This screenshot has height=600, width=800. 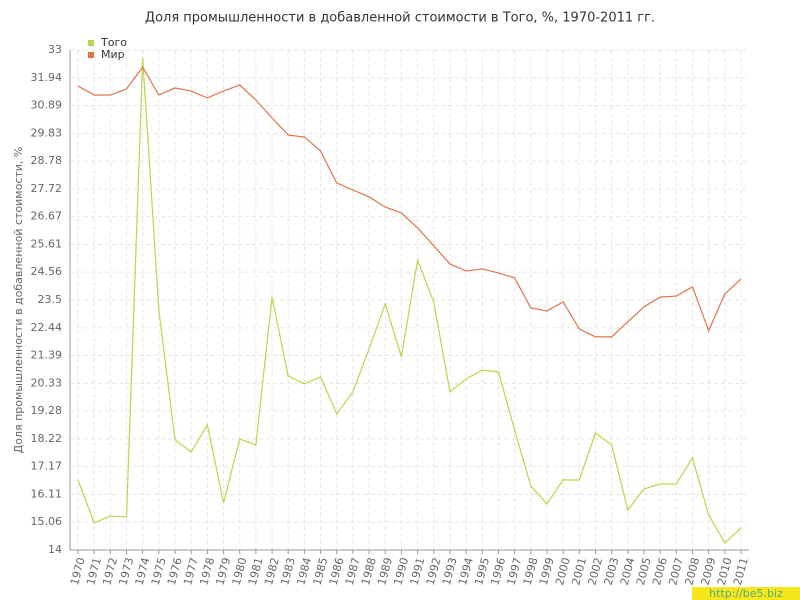 What do you see at coordinates (47, 160) in the screenshot?
I see `y-tick-label: 28.78` at bounding box center [47, 160].